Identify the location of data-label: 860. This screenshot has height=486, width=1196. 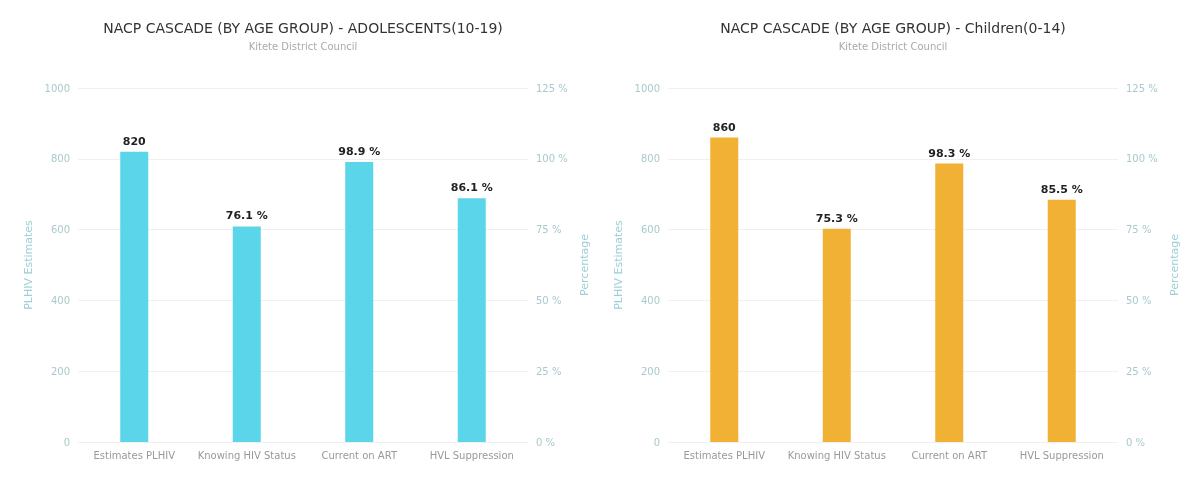
(724, 127).